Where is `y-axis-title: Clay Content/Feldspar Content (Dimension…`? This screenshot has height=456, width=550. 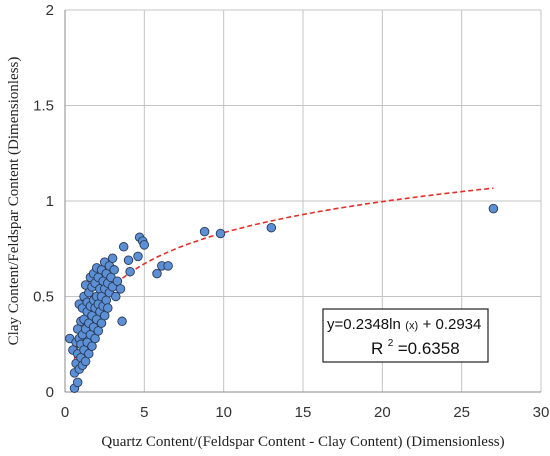
y-axis-title: Clay Content/Feldspar Content (Dimension… is located at coordinates (14, 201).